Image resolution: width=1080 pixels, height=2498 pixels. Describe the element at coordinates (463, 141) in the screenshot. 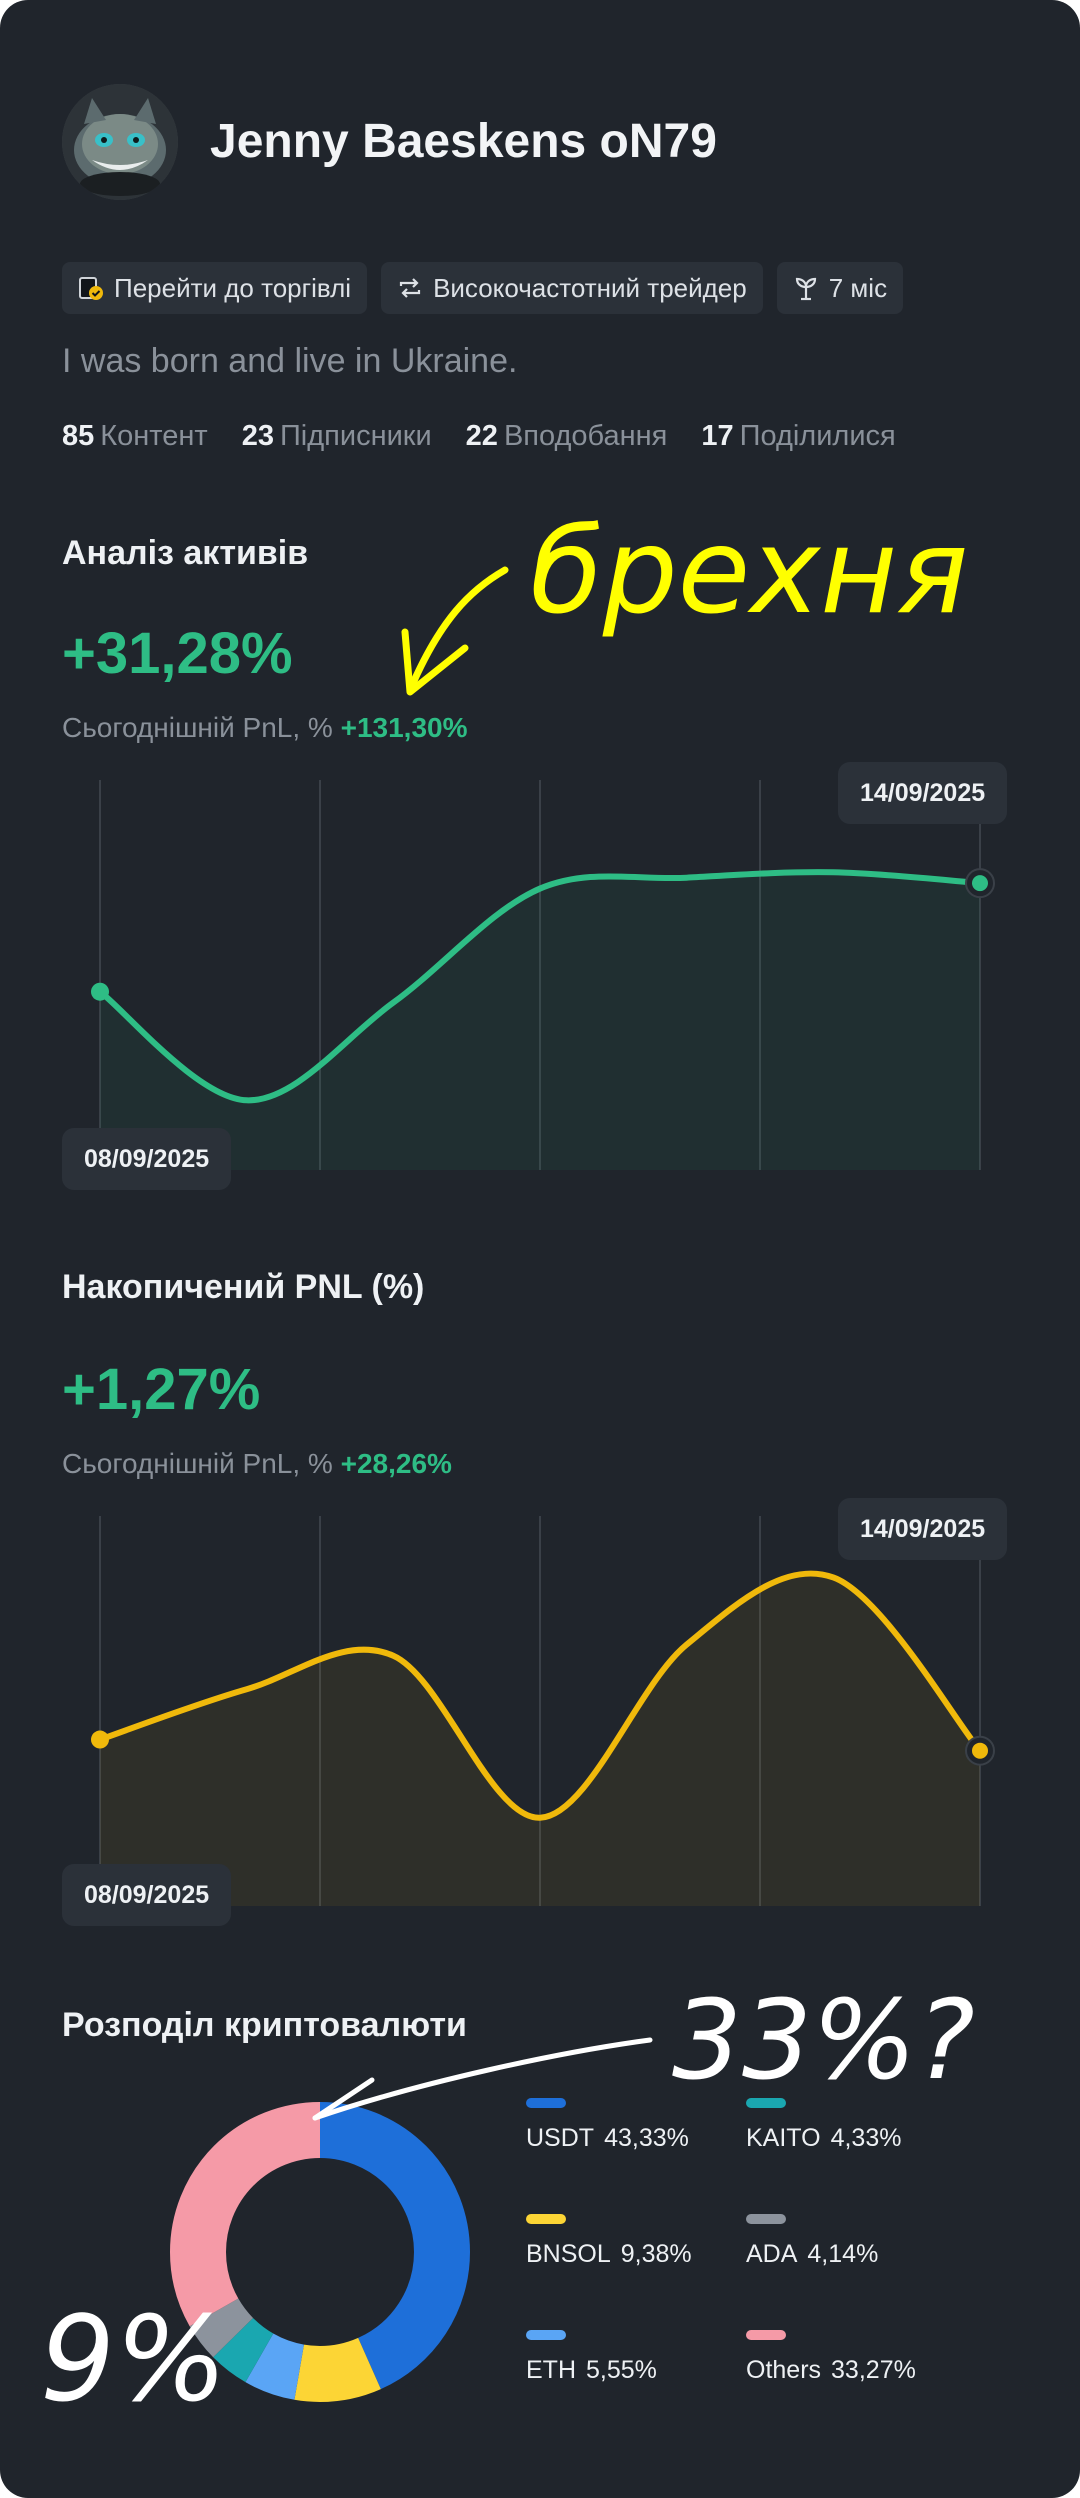

I see `profile-name: Jenny Baeskens oN79` at that location.